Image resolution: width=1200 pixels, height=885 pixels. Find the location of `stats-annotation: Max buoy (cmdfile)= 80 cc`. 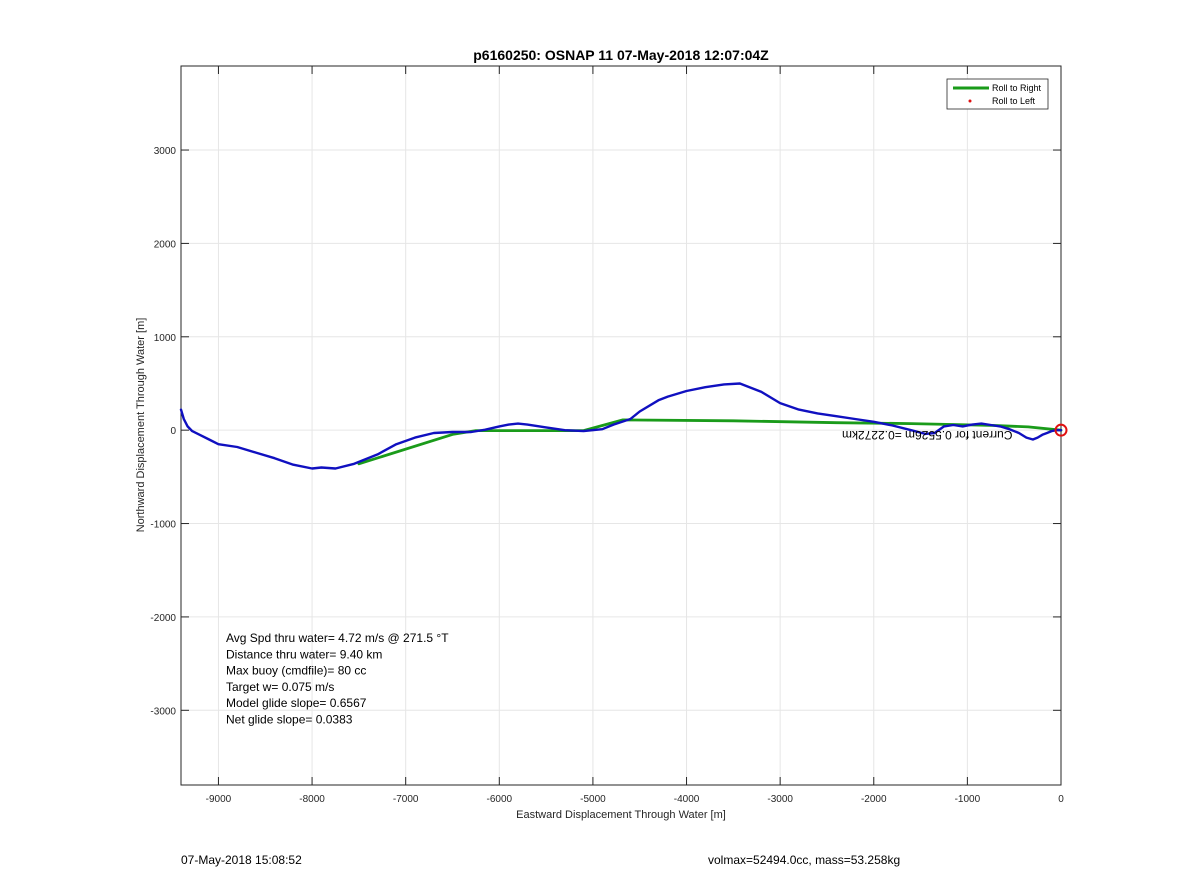

stats-annotation: Max buoy (cmdfile)= 80 cc is located at coordinates (296, 671).